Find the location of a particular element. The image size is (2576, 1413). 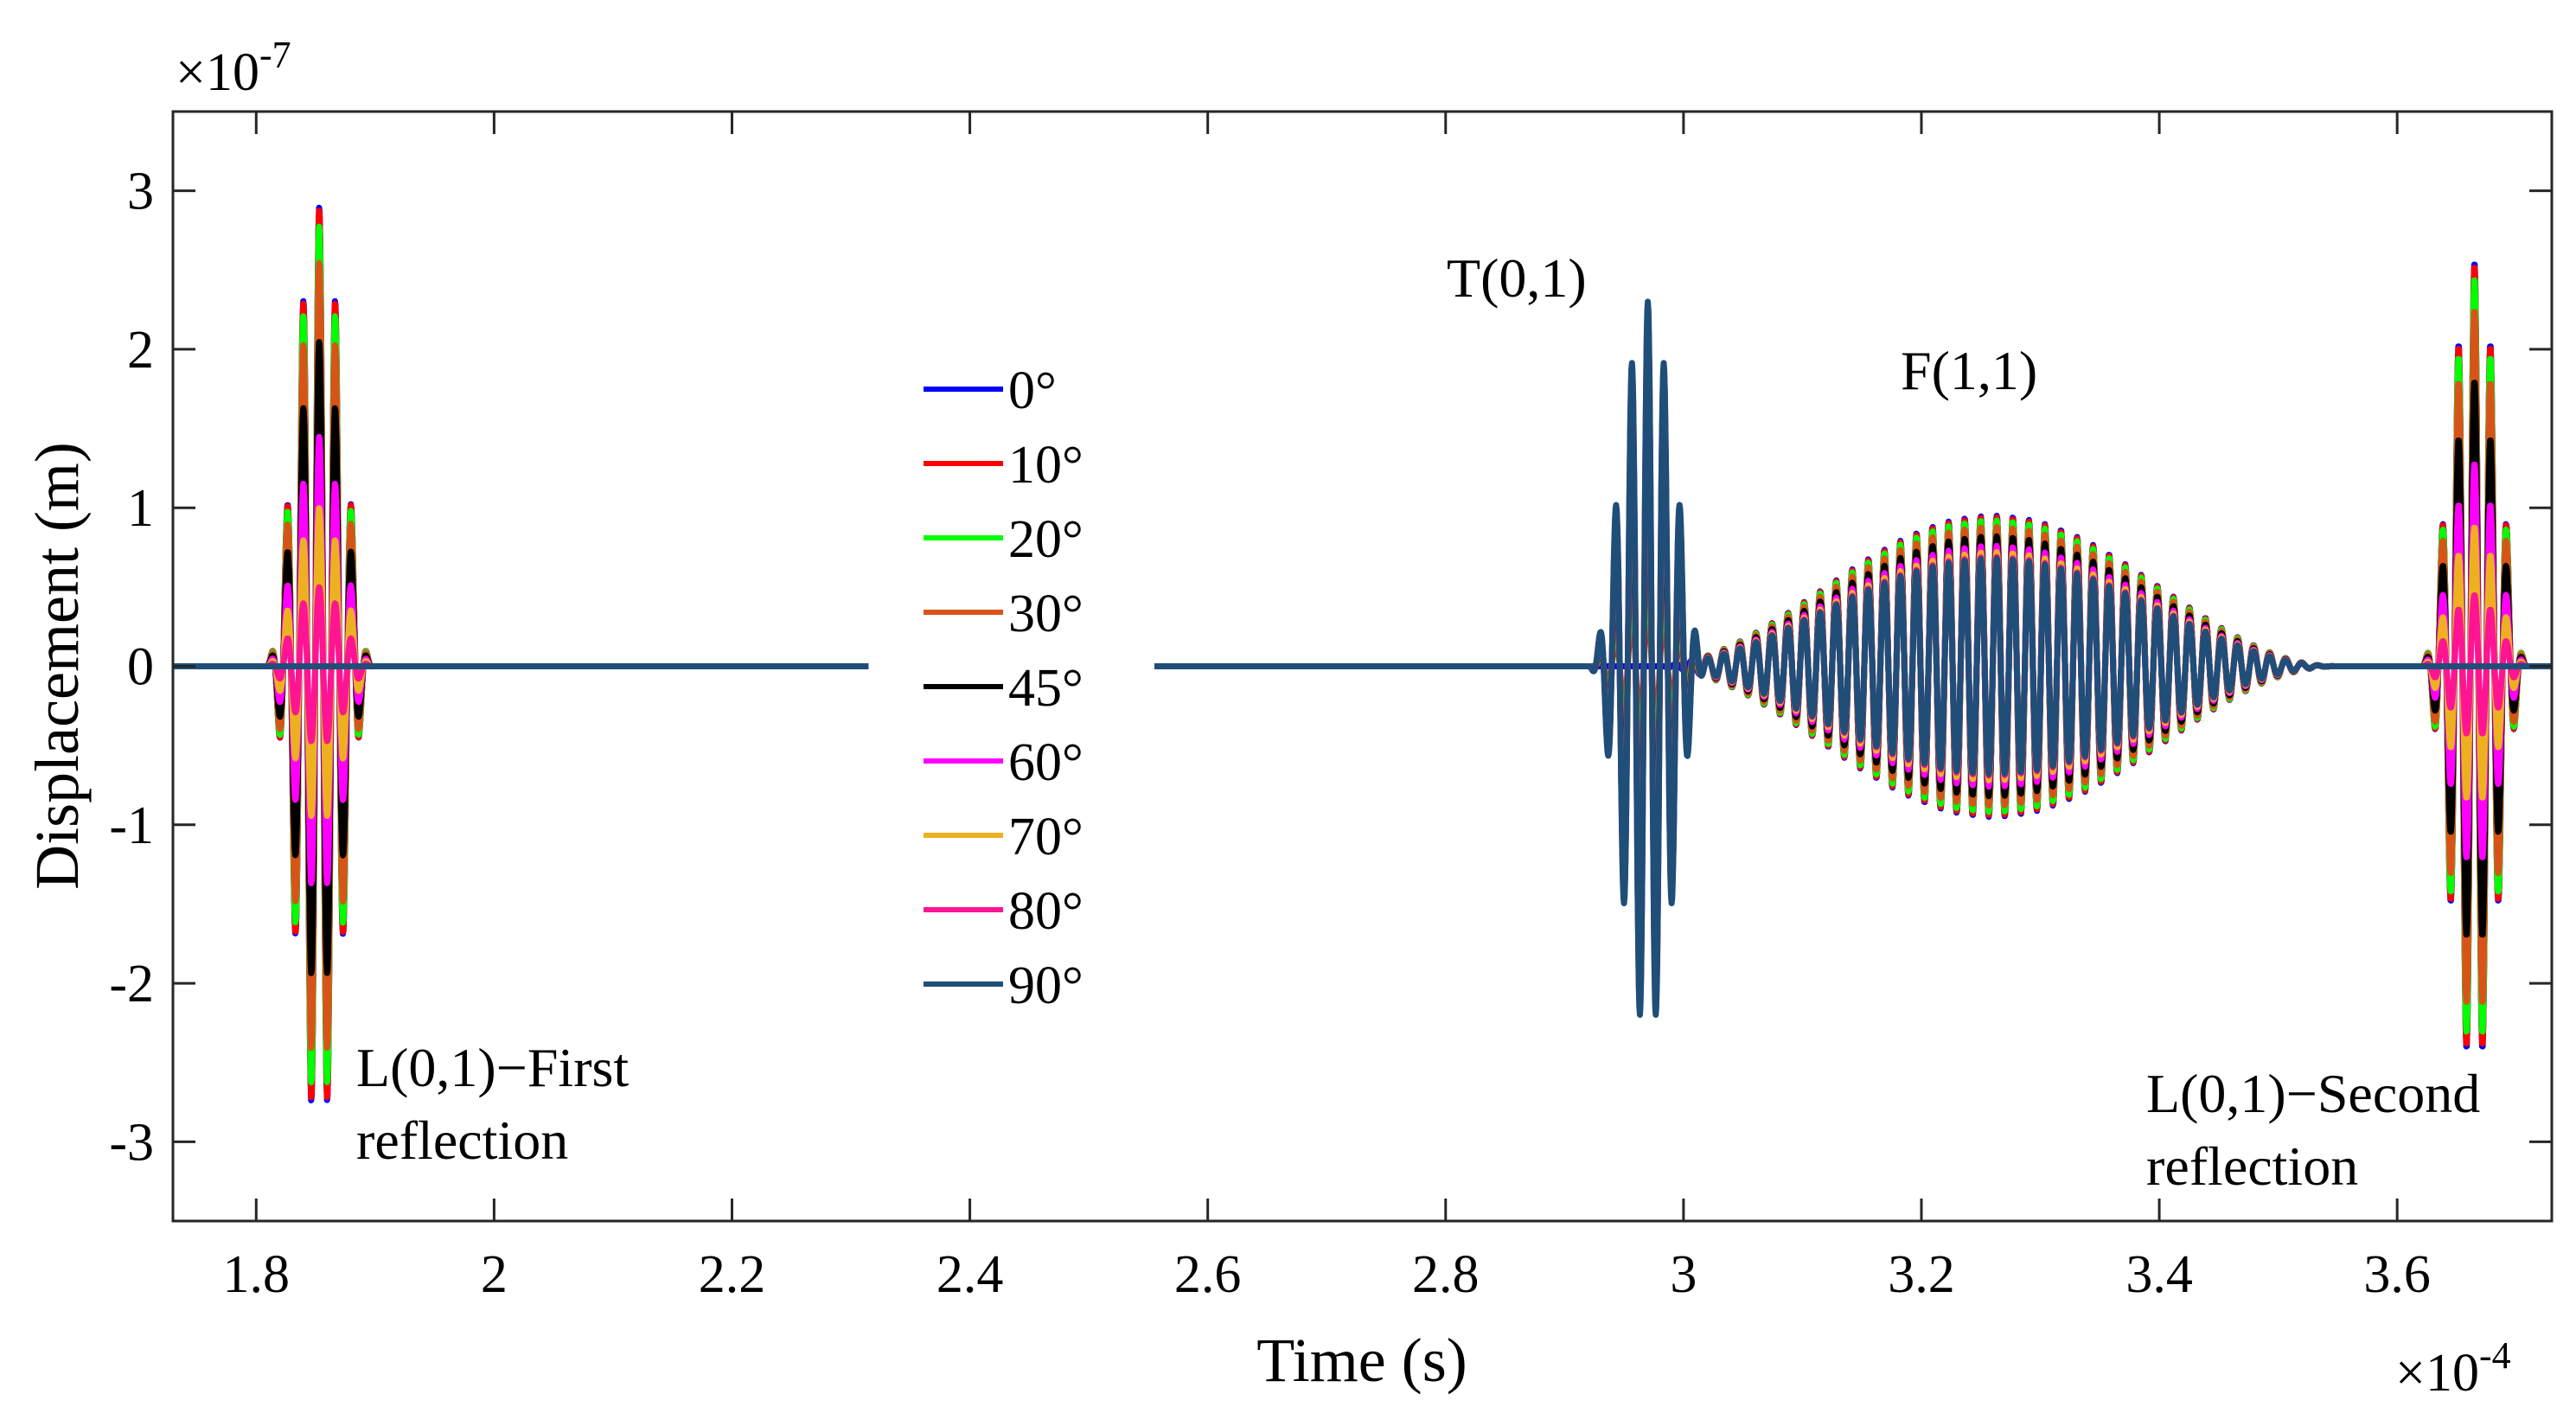

x-axis-title: Time (s) is located at coordinates (1362, 1360).